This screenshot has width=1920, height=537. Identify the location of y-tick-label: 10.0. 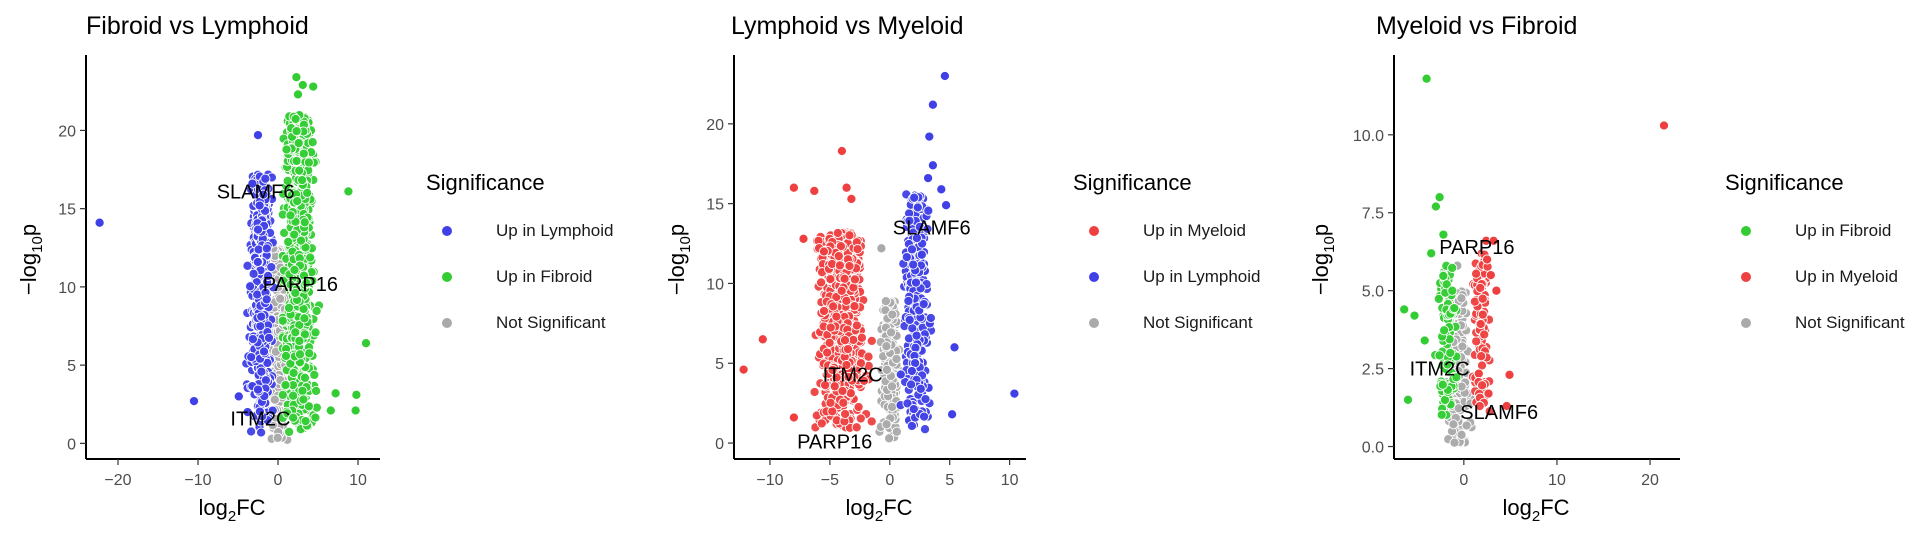
(1368, 136).